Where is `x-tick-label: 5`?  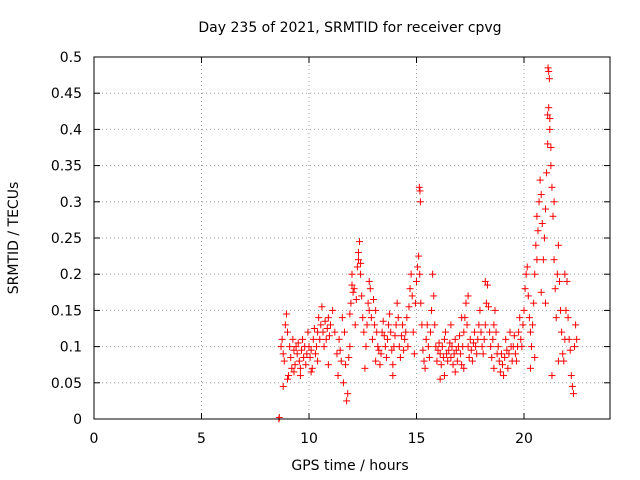 x-tick-label: 5 is located at coordinates (201, 439).